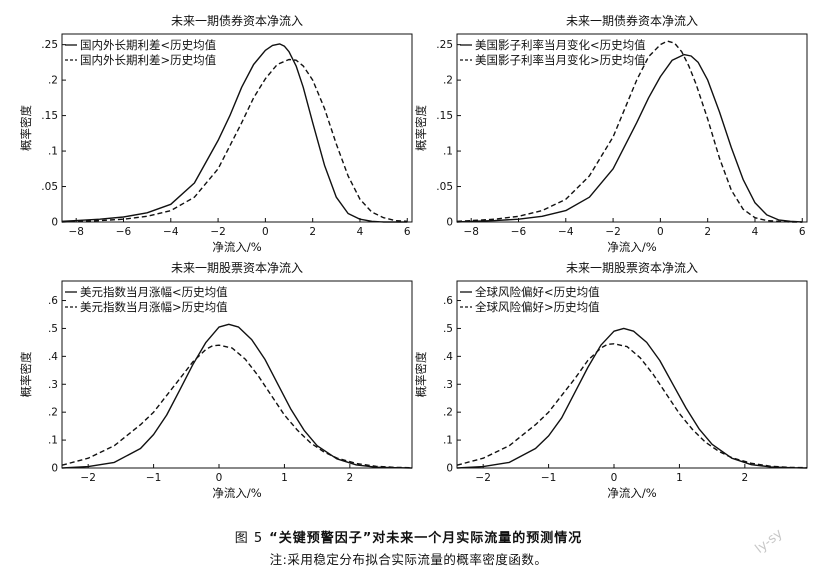  What do you see at coordinates (249, 538) in the screenshot?
I see `figure-number: 图 5` at bounding box center [249, 538].